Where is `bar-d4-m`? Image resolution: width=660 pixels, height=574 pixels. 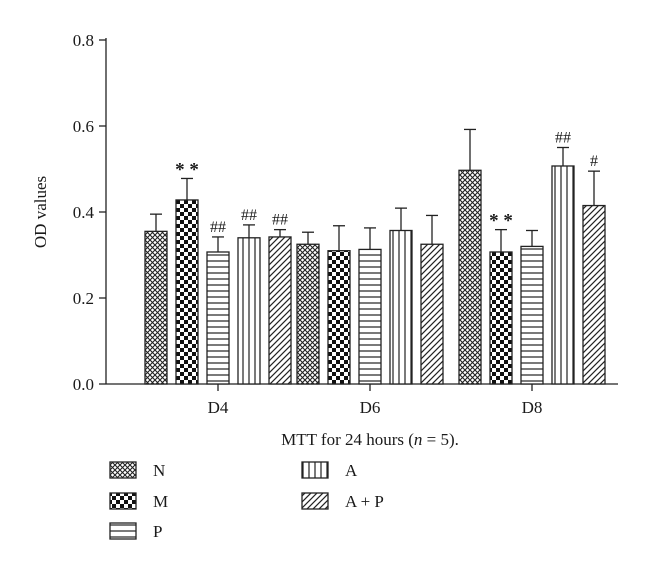
bar-d4-m is located at coordinates (187, 292).